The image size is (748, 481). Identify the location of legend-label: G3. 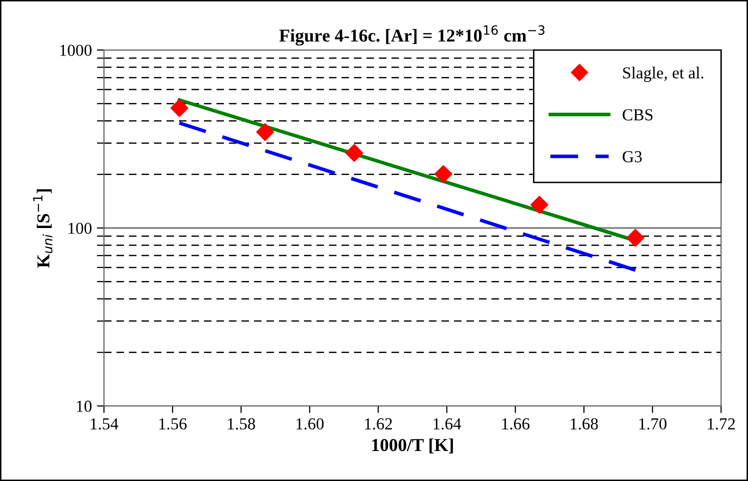
(632, 156).